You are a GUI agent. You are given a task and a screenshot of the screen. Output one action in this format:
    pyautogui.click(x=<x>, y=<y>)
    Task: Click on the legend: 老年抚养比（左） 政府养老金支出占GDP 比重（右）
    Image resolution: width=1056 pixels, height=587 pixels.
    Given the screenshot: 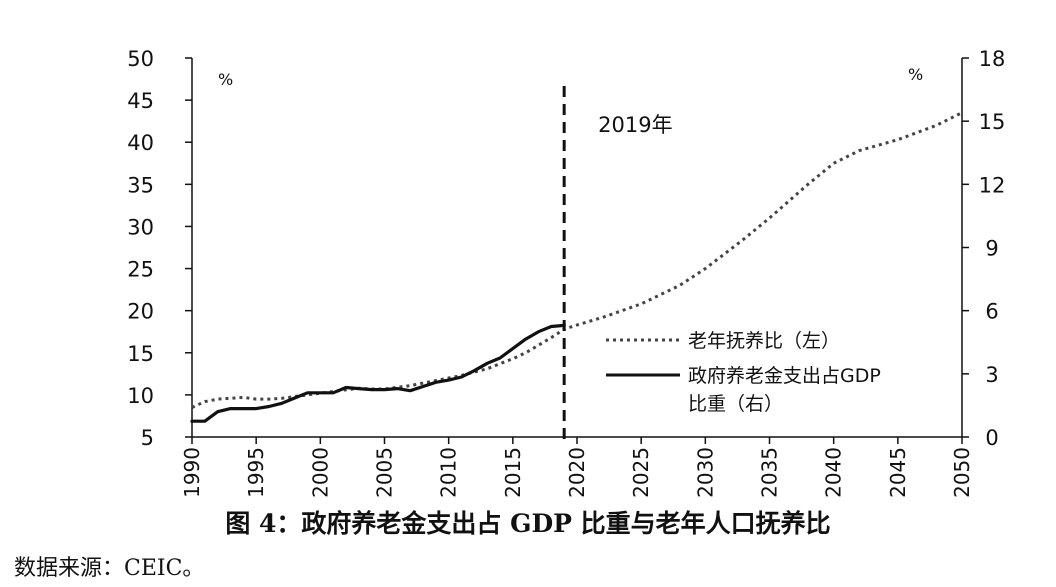 What is the action you would take?
    pyautogui.click(x=743, y=372)
    